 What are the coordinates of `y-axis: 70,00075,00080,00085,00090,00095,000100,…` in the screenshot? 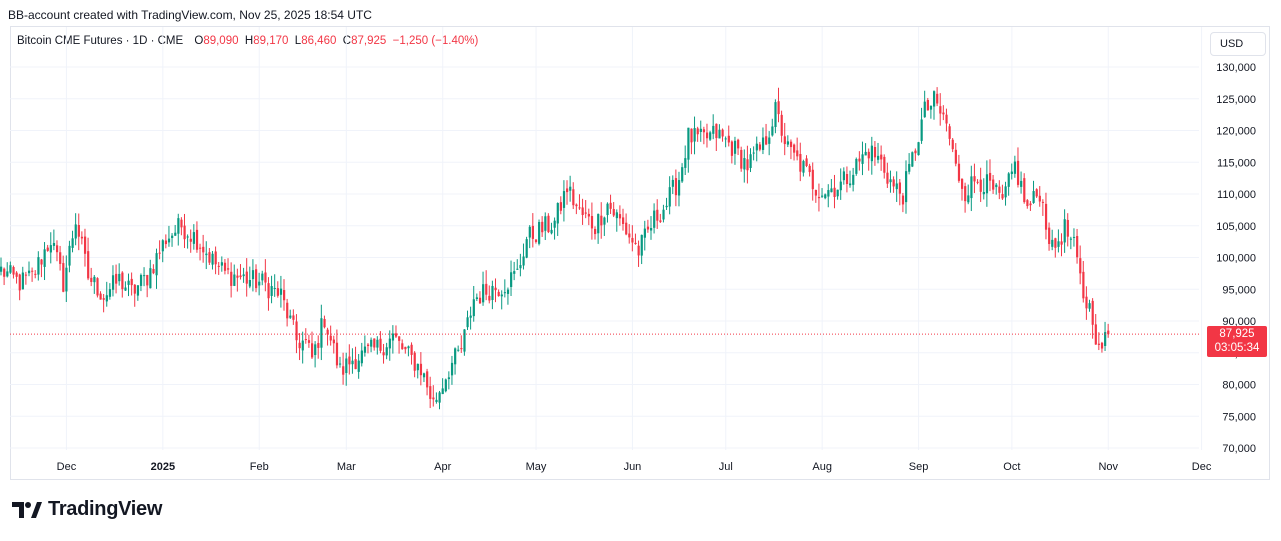 It's located at (1236, 258).